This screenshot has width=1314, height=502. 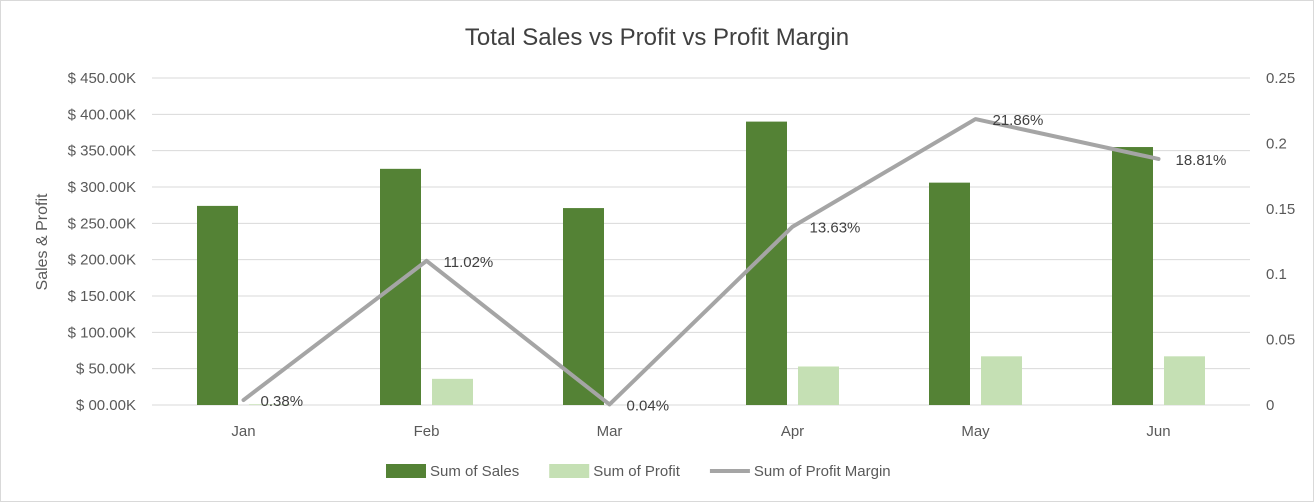 I want to click on y-axis-label: Sales & Profit, so click(x=42, y=241).